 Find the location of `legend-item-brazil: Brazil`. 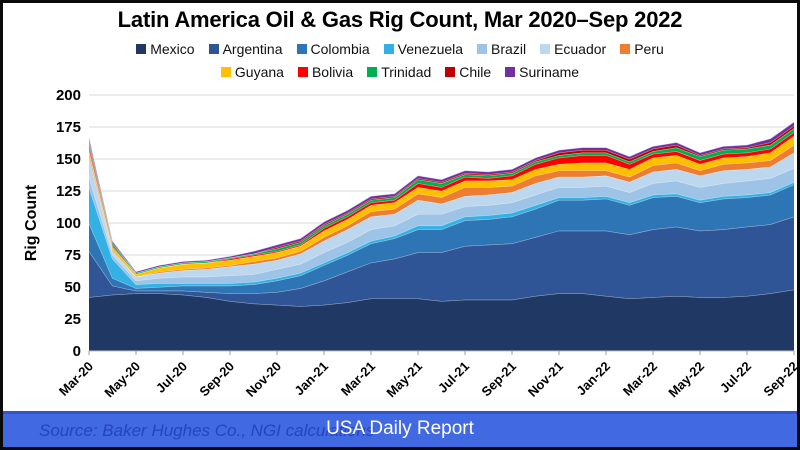

legend-item-brazil: Brazil is located at coordinates (501, 49).